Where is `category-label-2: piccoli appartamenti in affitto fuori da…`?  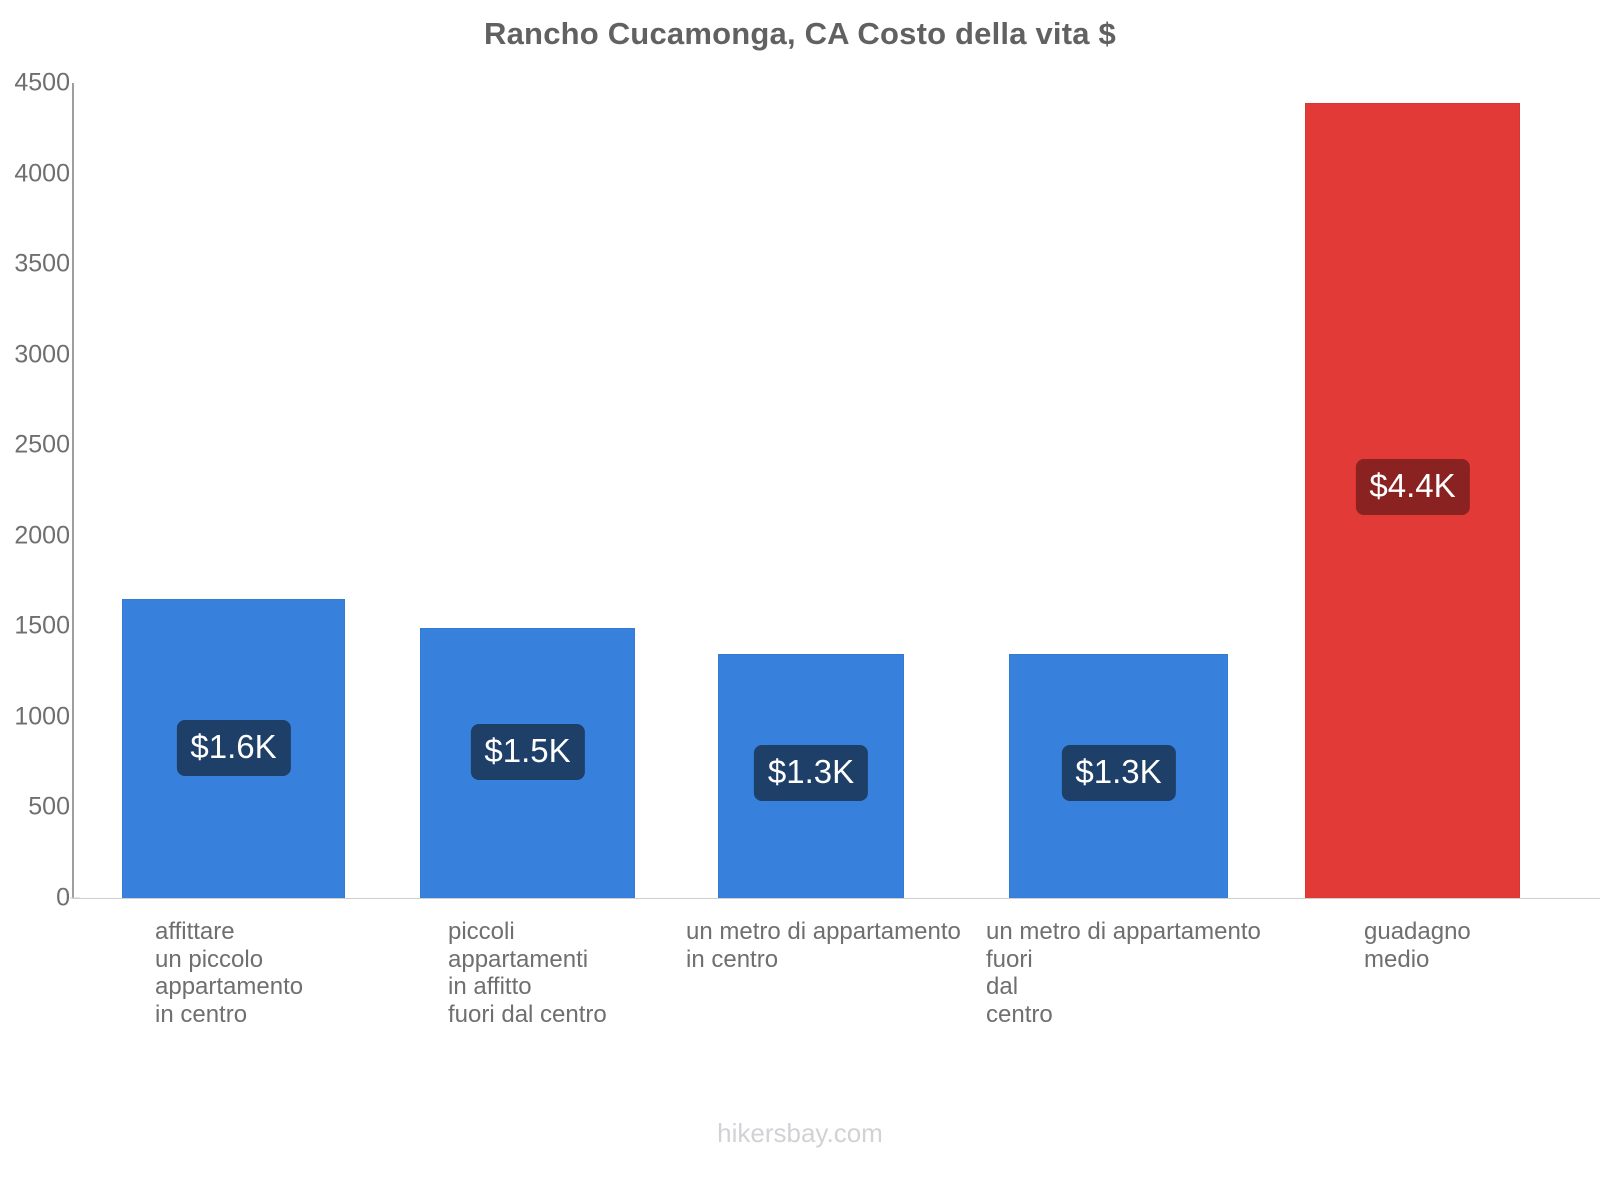
category-label-2: piccoli appartamenti in affitto fuori da… is located at coordinates (527, 973).